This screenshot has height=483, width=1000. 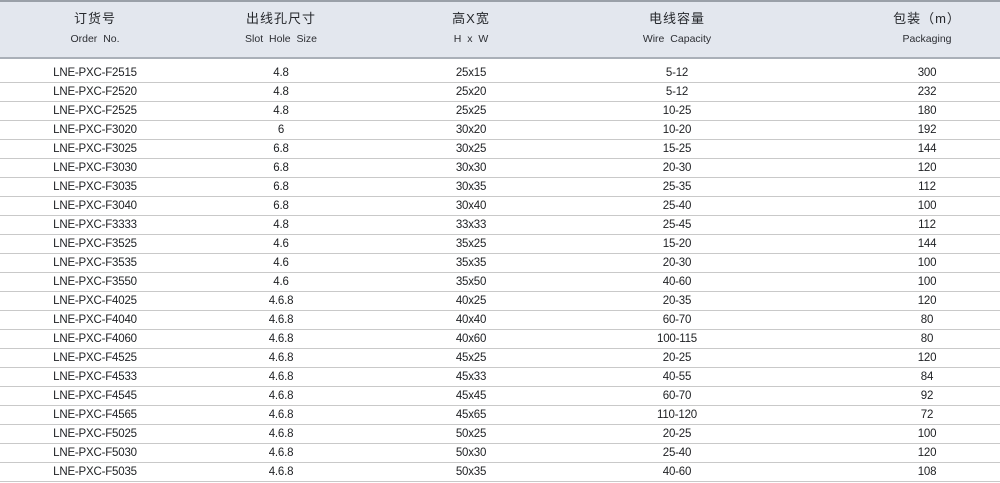 What do you see at coordinates (95, 225) in the screenshot?
I see `cell-order-no: LNE-PXC-F3333` at bounding box center [95, 225].